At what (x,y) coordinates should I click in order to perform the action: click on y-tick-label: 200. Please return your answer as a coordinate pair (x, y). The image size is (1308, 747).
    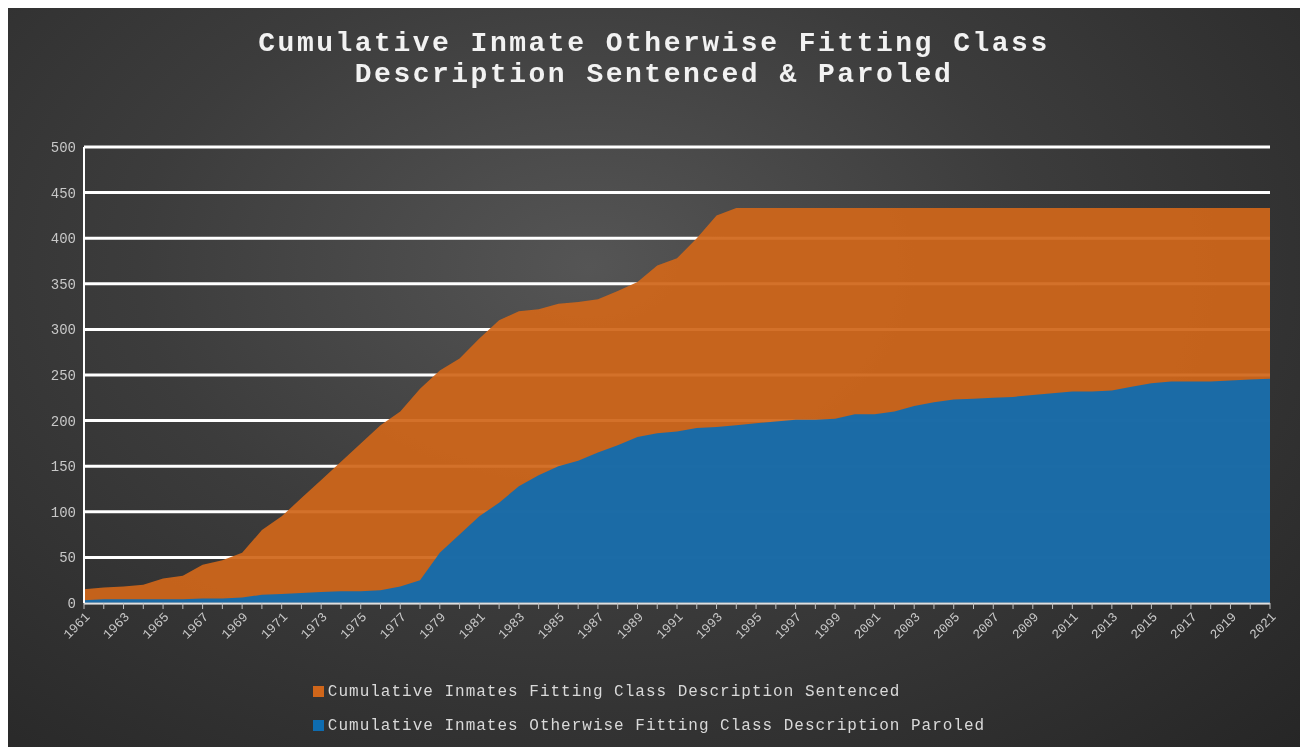
    Looking at the image, I should click on (63, 421).